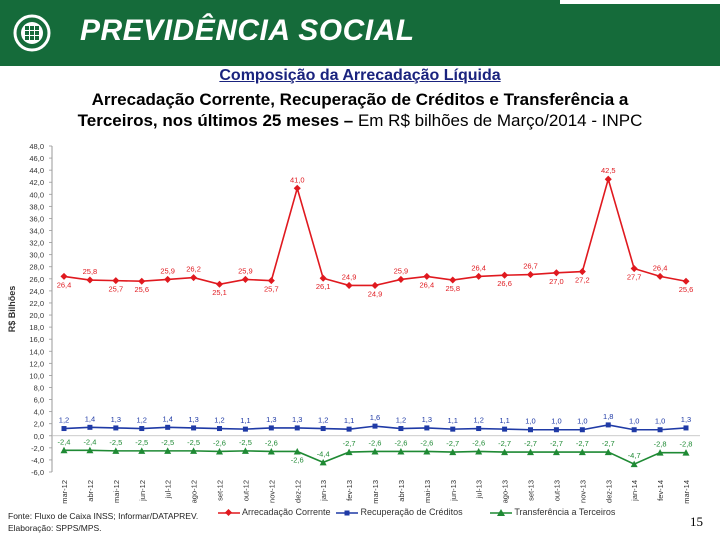  Describe the element at coordinates (36, 315) in the screenshot. I see `y-tick-label: 20,0` at that location.